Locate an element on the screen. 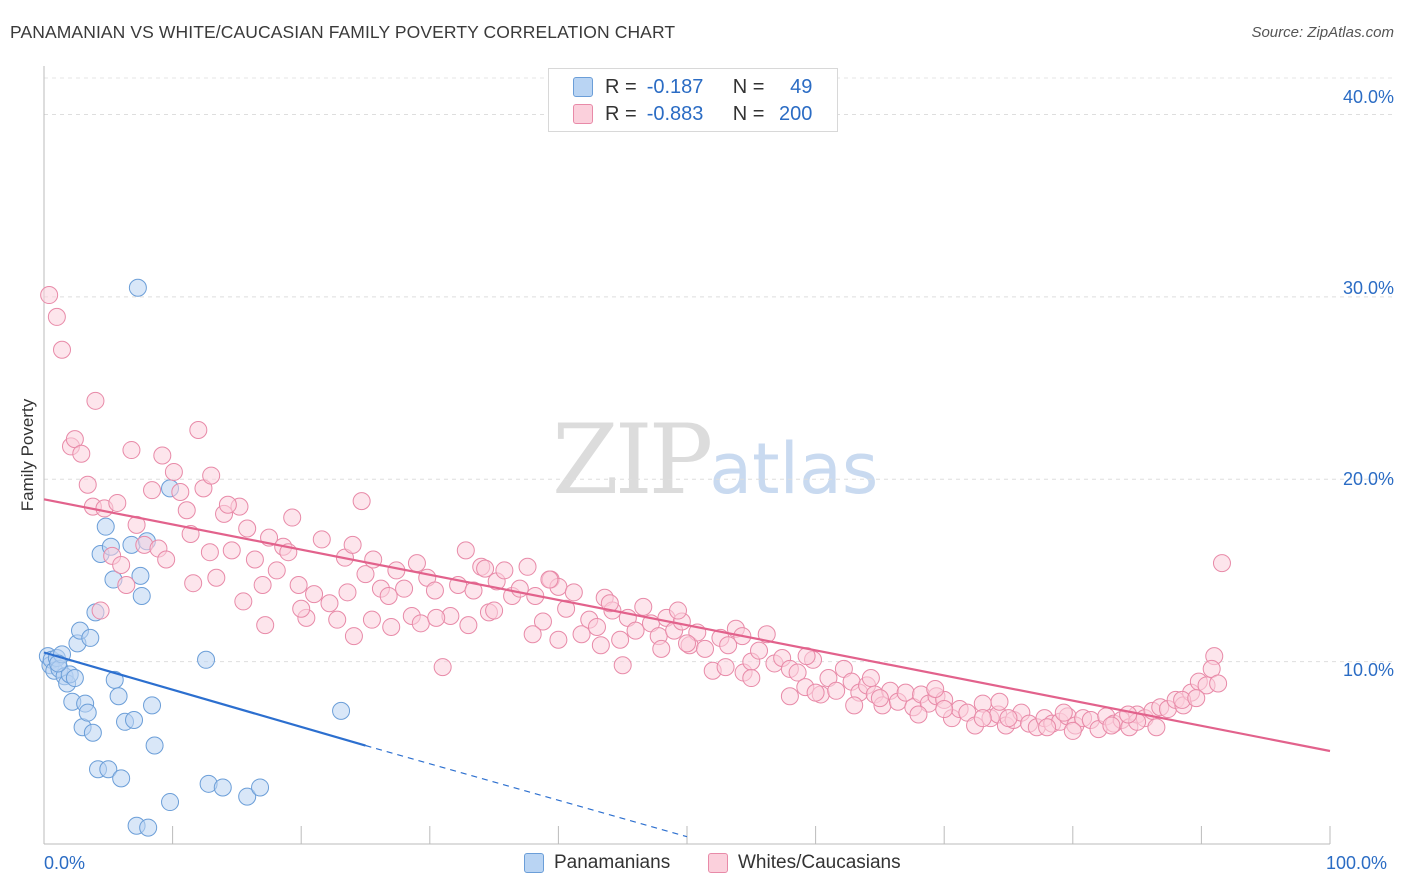 The width and height of the screenshot is (1406, 892). legend-swatch is located at coordinates (718, 863).